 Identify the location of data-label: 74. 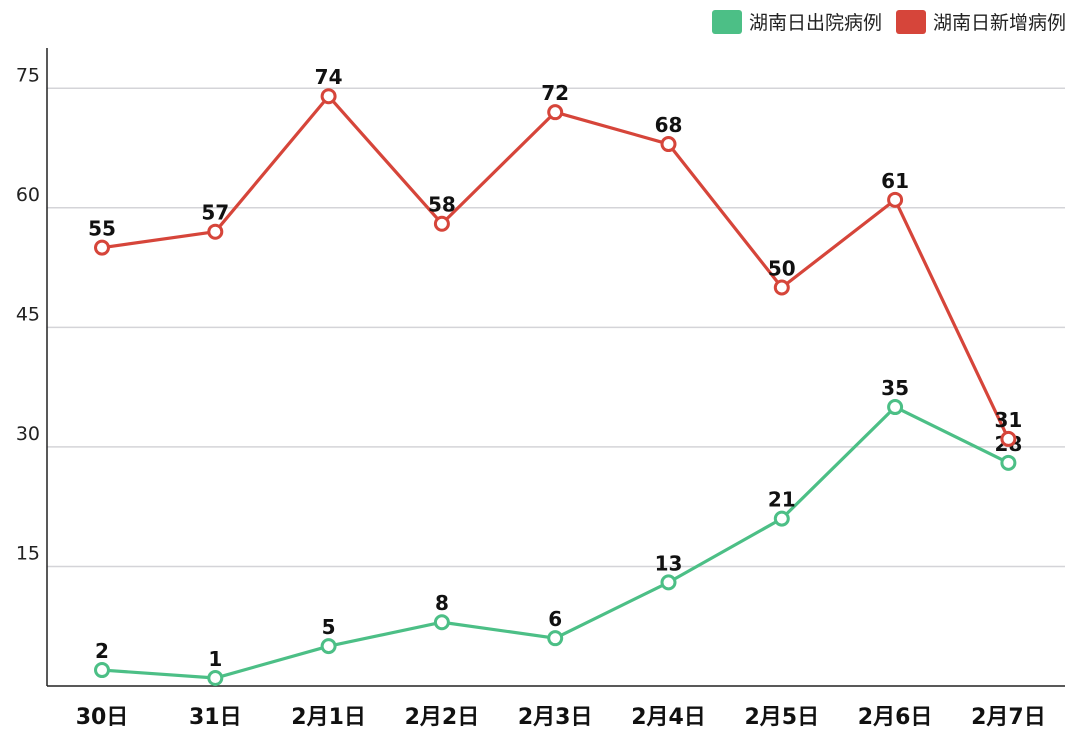
(329, 77).